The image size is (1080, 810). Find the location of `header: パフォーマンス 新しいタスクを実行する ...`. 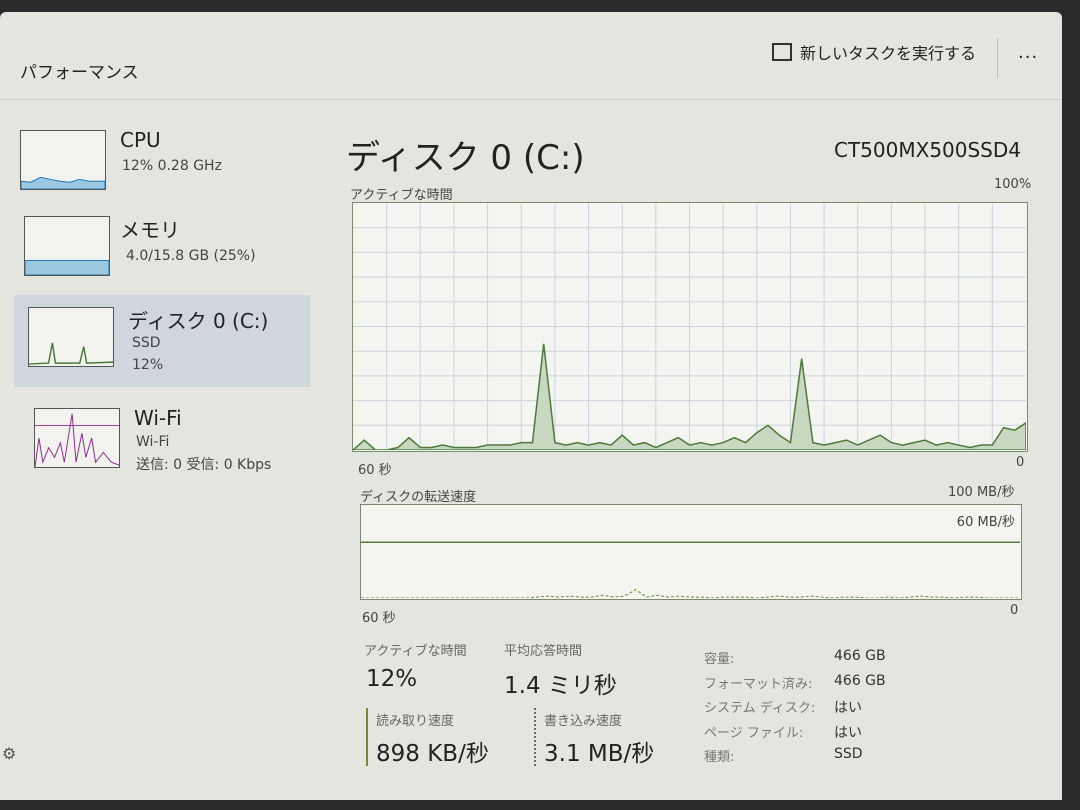

header: パフォーマンス 新しいタスクを実行する ... is located at coordinates (531, 56).